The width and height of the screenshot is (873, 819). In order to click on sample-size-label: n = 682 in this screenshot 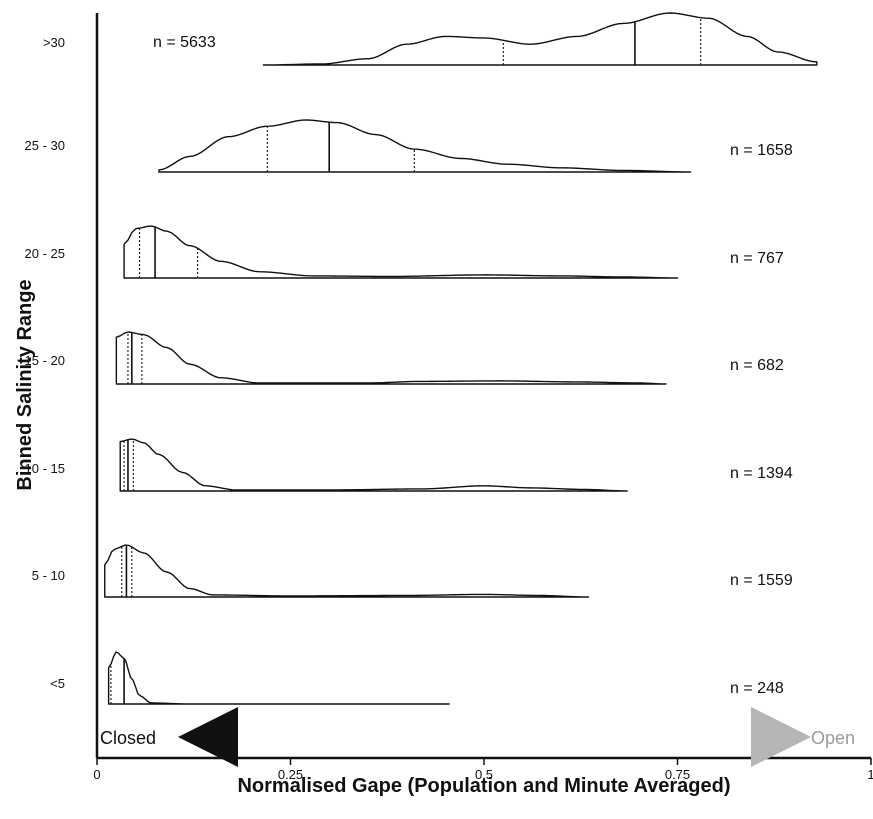, I will do `click(757, 365)`.